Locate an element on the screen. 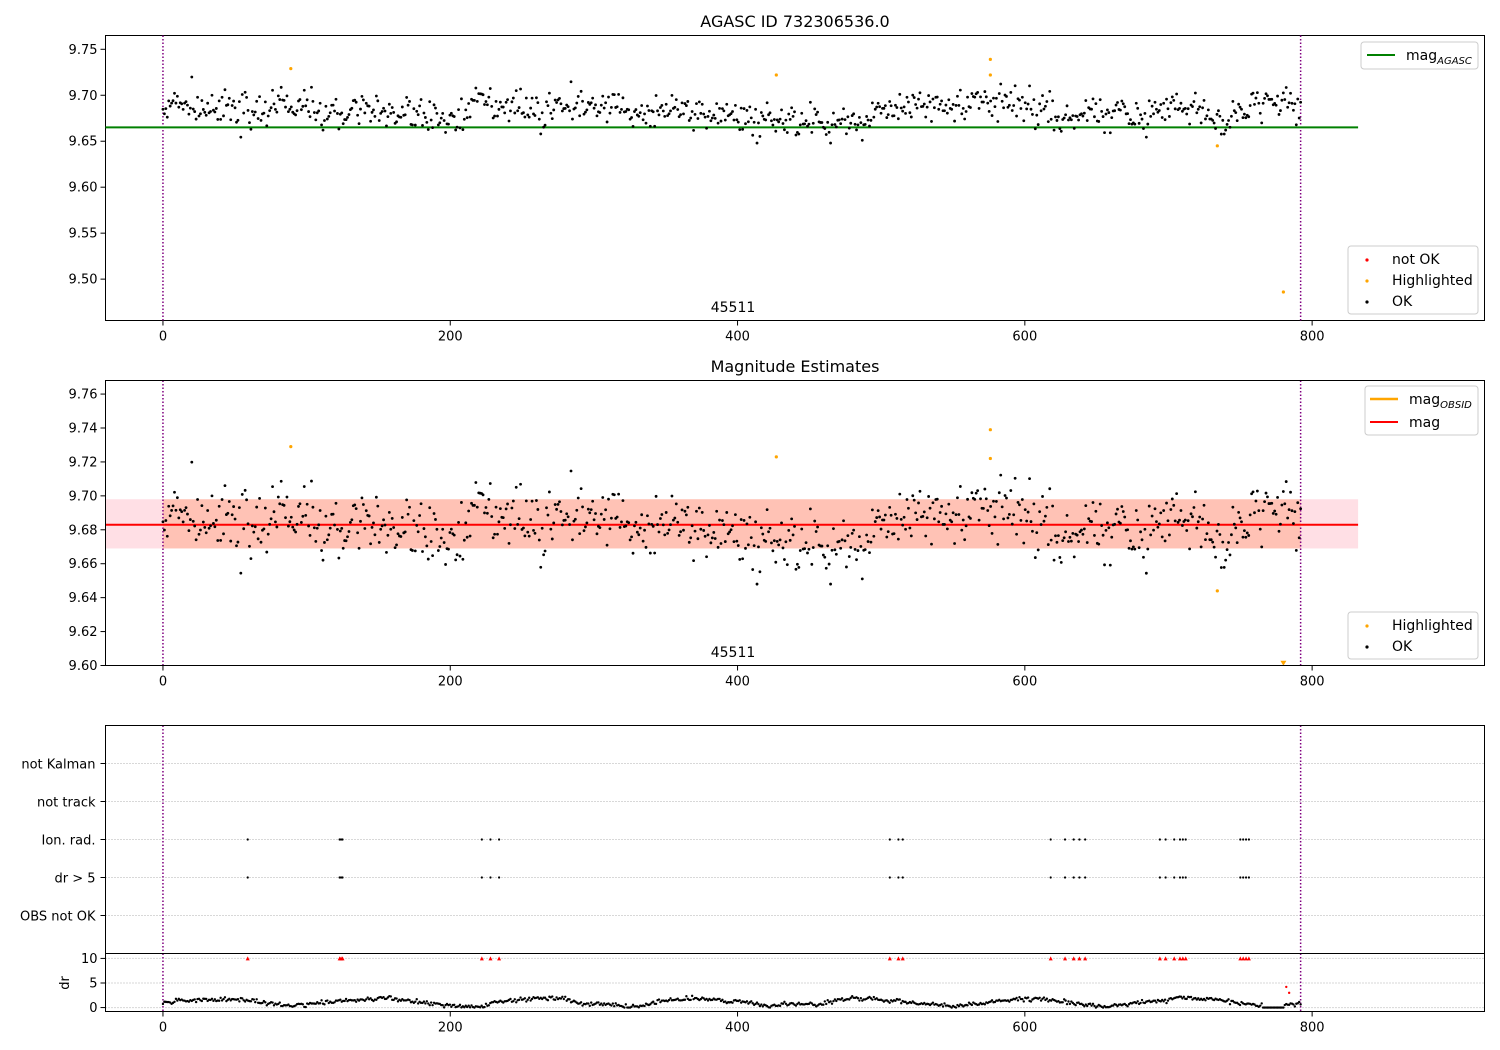 The image size is (1500, 1050). category-label: Ion. rad. is located at coordinates (69, 841).